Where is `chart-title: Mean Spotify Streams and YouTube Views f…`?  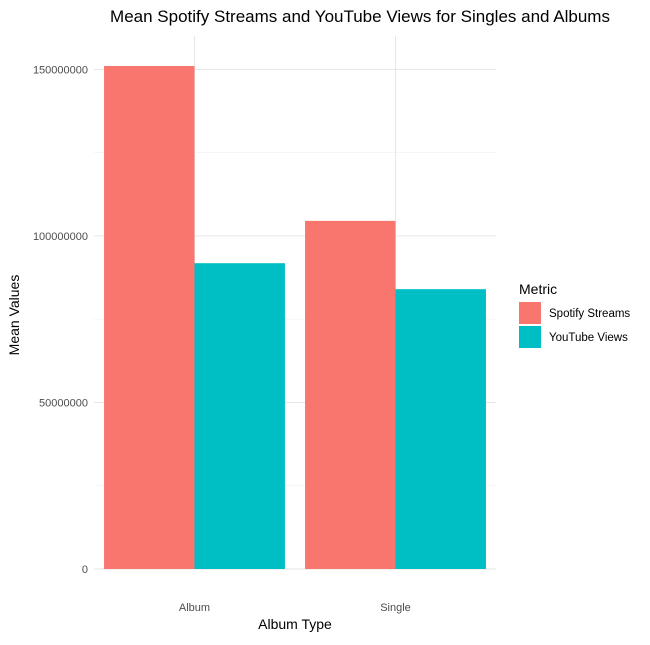
chart-title: Mean Spotify Streams and YouTube Views f… is located at coordinates (360, 16).